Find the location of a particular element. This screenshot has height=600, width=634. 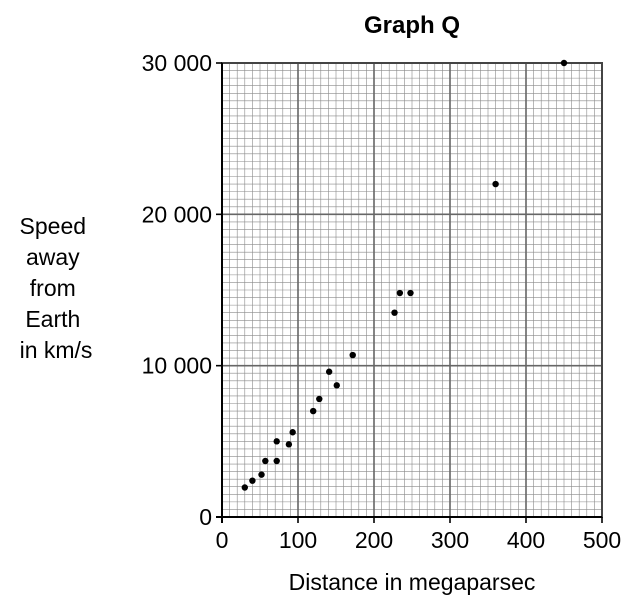

y-tick-label: 20 000 is located at coordinates (177, 214).